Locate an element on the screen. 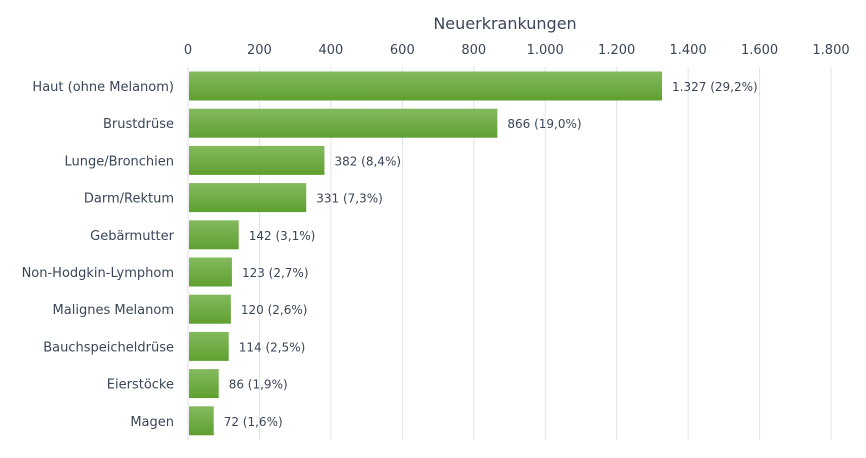 This screenshot has width=866, height=458. category-label: Darm/Rektum is located at coordinates (129, 199).